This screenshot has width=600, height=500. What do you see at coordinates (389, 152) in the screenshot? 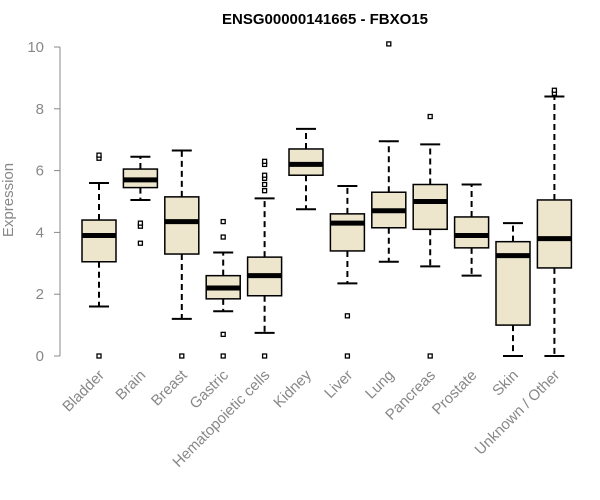
I see `box-lung` at bounding box center [389, 152].